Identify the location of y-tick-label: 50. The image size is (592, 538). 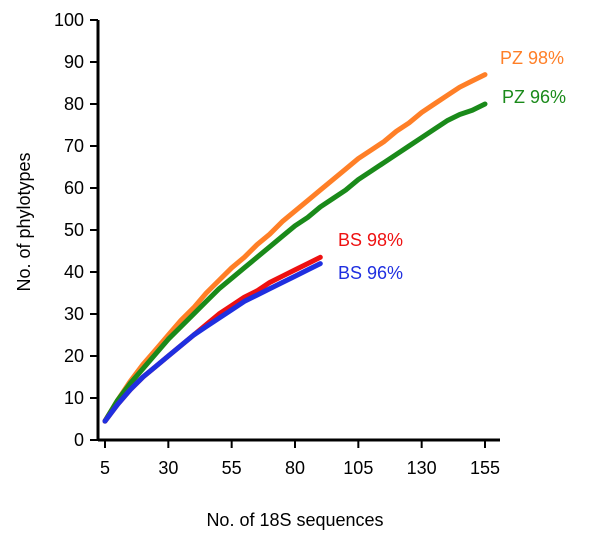
(74, 230).